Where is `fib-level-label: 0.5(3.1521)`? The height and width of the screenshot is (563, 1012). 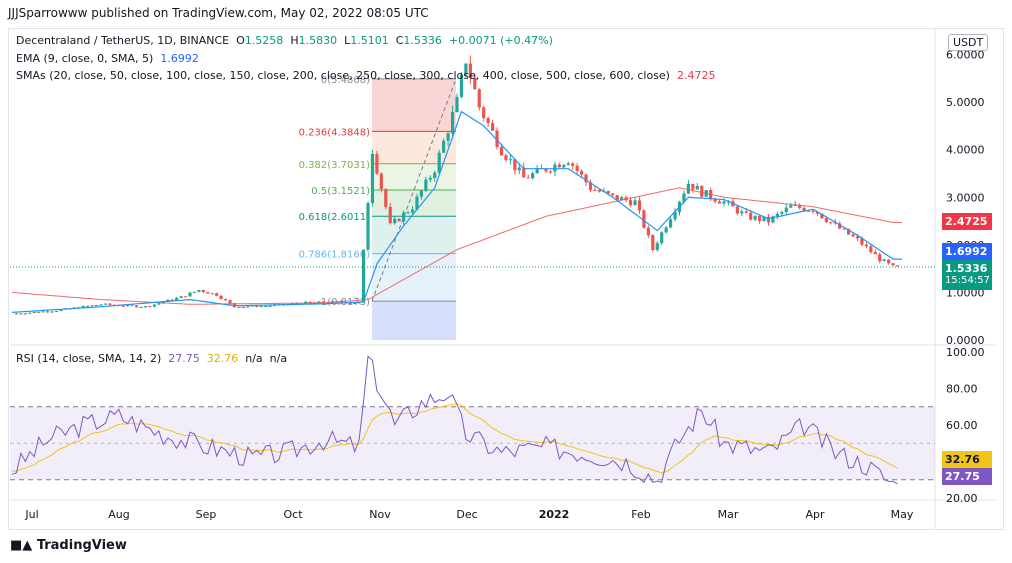
fib-level-label: 0.5(3.1521) is located at coordinates (340, 191).